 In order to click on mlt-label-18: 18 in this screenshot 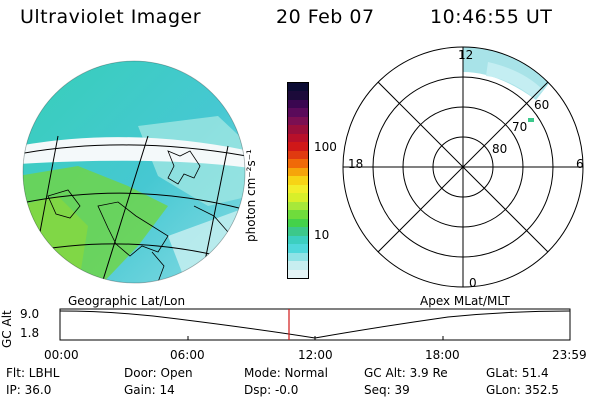, I will do `click(356, 164)`.